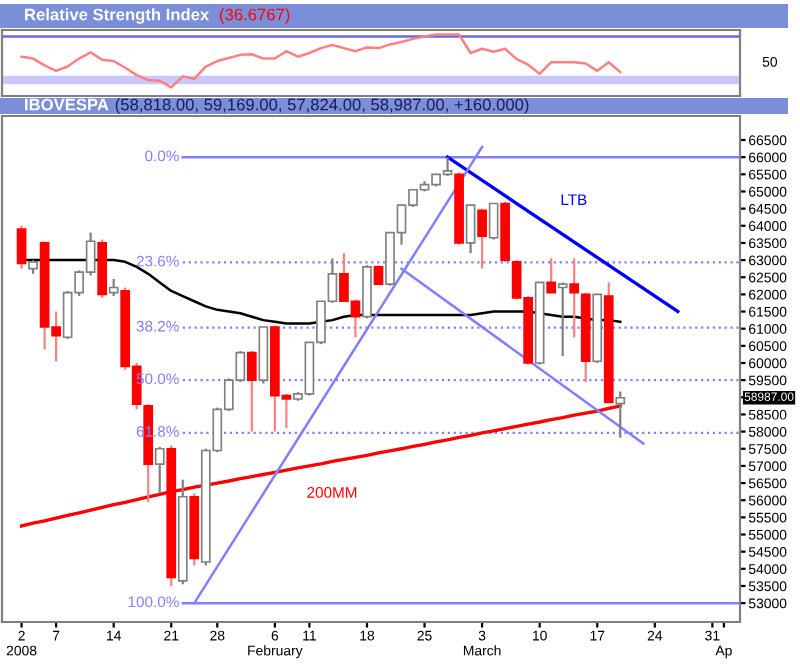 The height and width of the screenshot is (670, 800). Describe the element at coordinates (117, 16) in the screenshot. I see `chart-title: Relative Strength Index` at that location.